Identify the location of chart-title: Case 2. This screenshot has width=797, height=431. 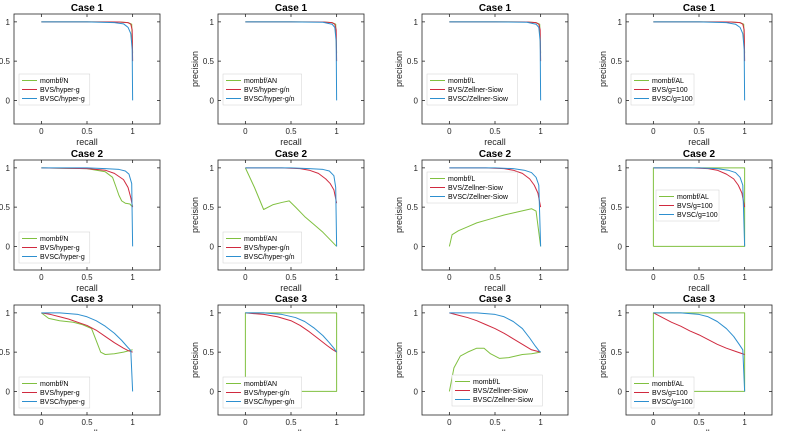
(699, 154).